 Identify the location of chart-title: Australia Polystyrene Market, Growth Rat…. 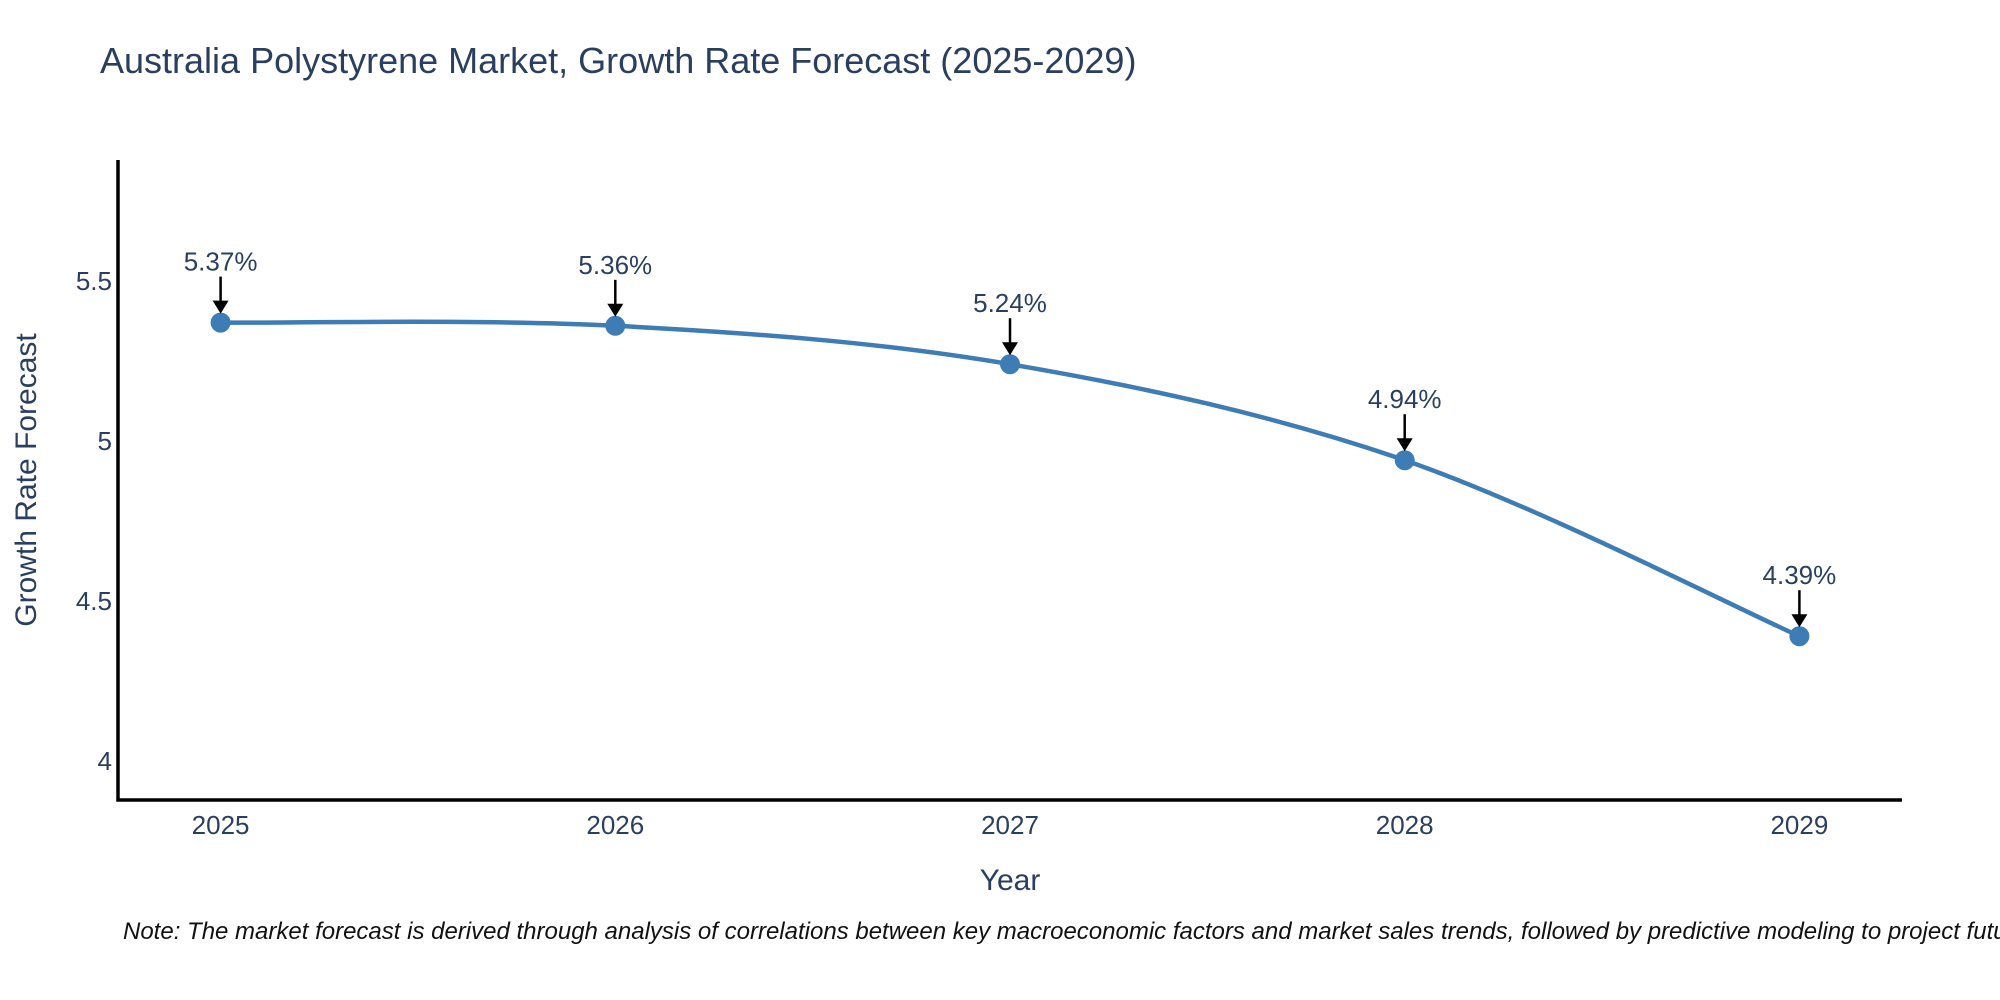
(618, 60).